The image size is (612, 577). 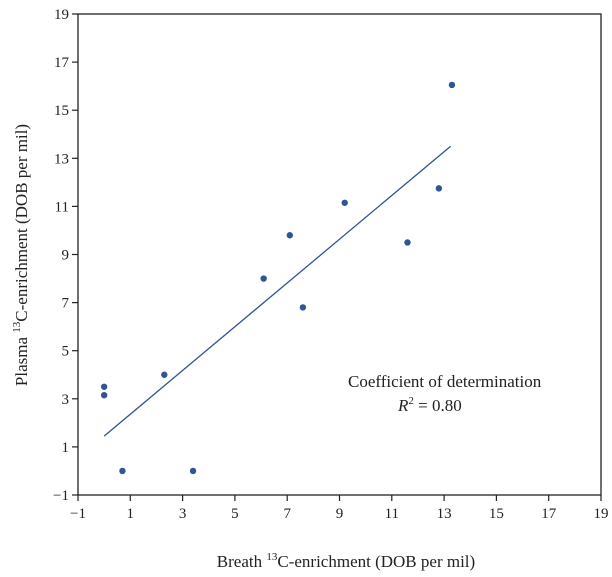 I want to click on y-axis-label: Plasma 13C-enrichment (DOB per mil), so click(x=21, y=255).